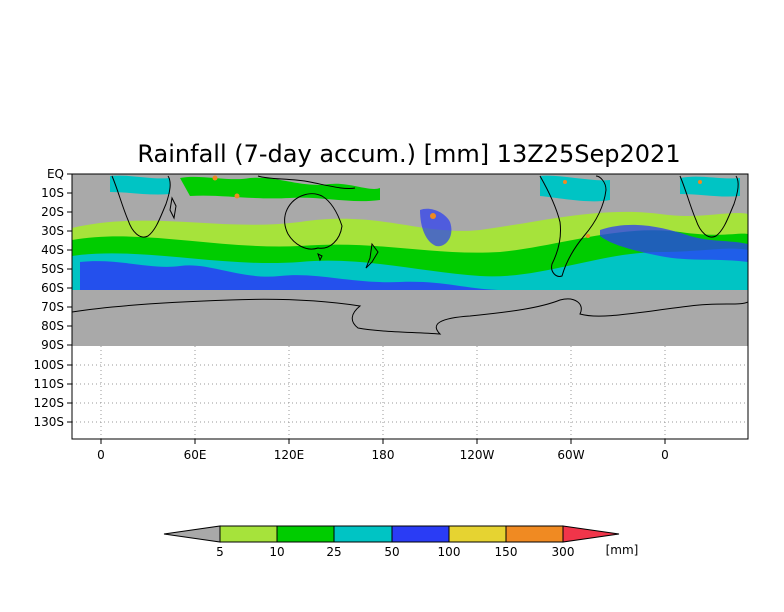 The height and width of the screenshot is (612, 784). What do you see at coordinates (48, 384) in the screenshot?
I see `lat-label: 110S` at bounding box center [48, 384].